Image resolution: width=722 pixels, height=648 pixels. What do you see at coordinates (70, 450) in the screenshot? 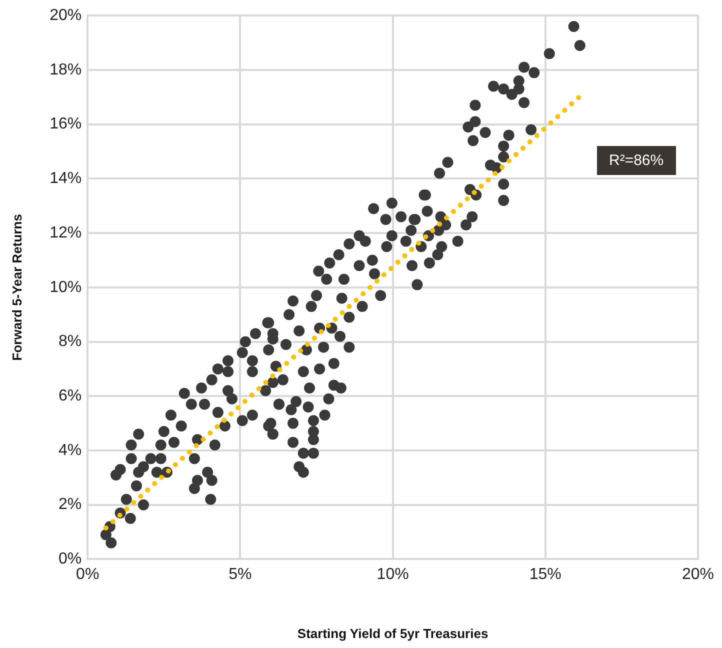
I see `y-tick-label: 4%` at bounding box center [70, 450].